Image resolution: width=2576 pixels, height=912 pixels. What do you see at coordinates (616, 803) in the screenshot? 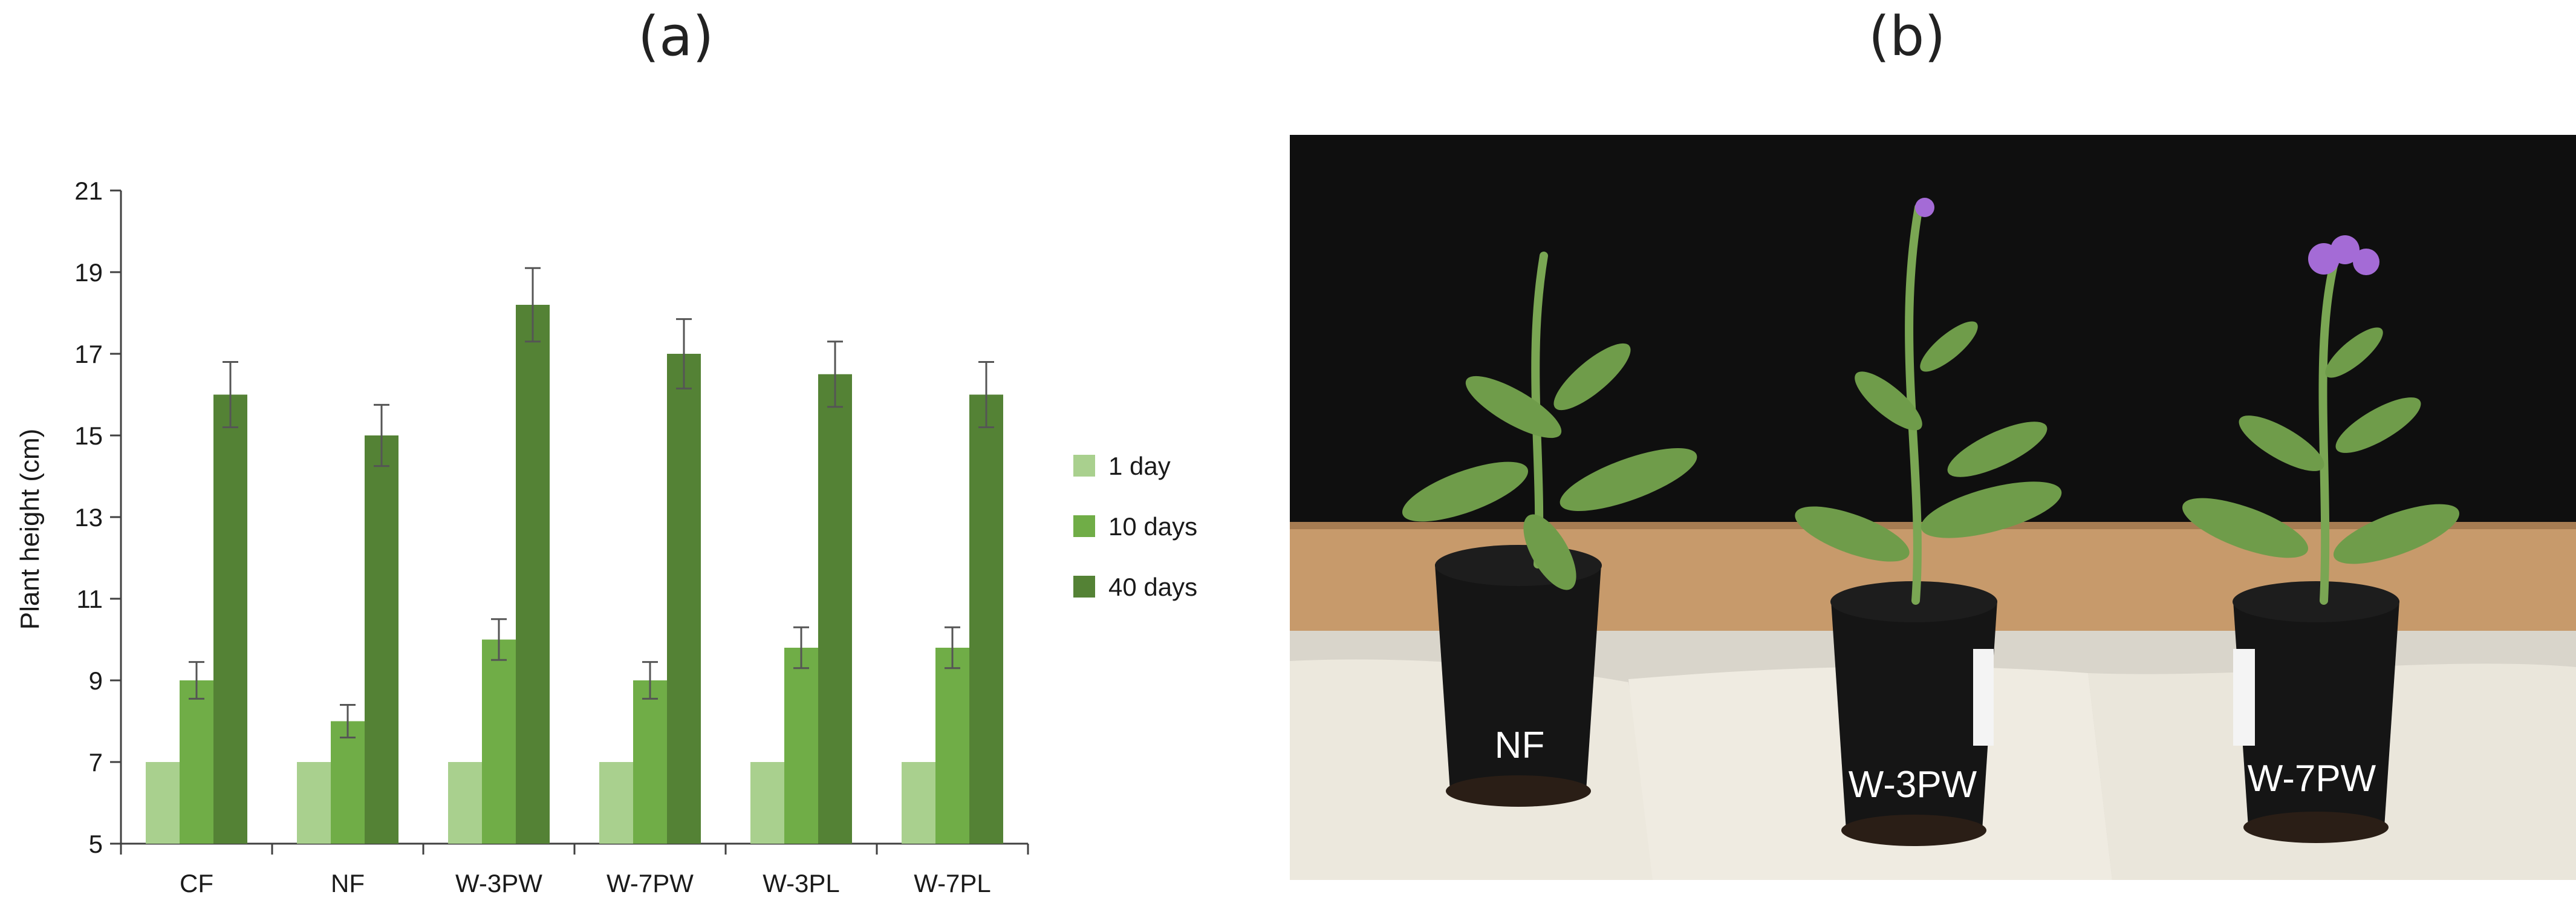
I see `bar-1-day-W-7PW` at bounding box center [616, 803].